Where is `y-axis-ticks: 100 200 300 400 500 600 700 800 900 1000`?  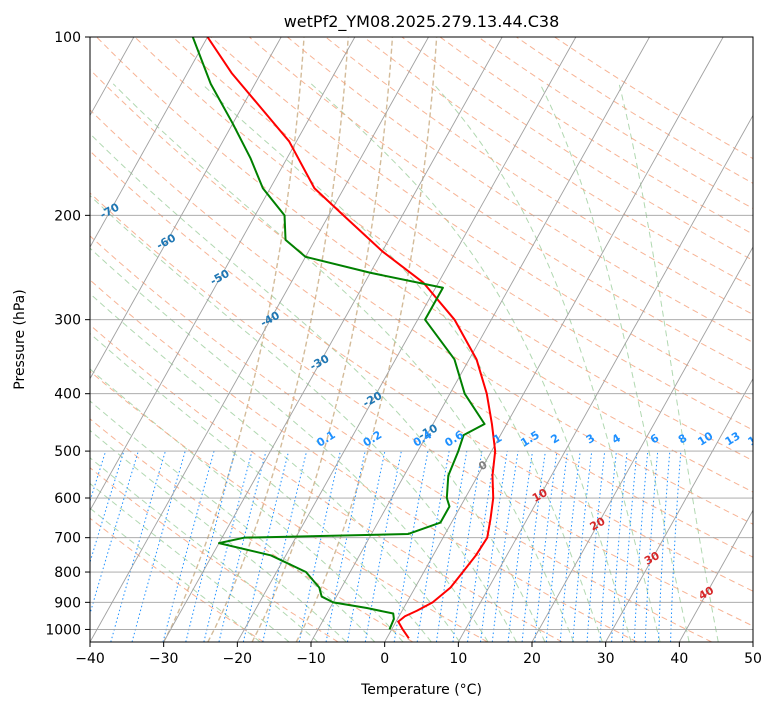 y-axis-ticks: 100 200 300 400 500 600 700 800 900 1000 is located at coordinates (67, 334).